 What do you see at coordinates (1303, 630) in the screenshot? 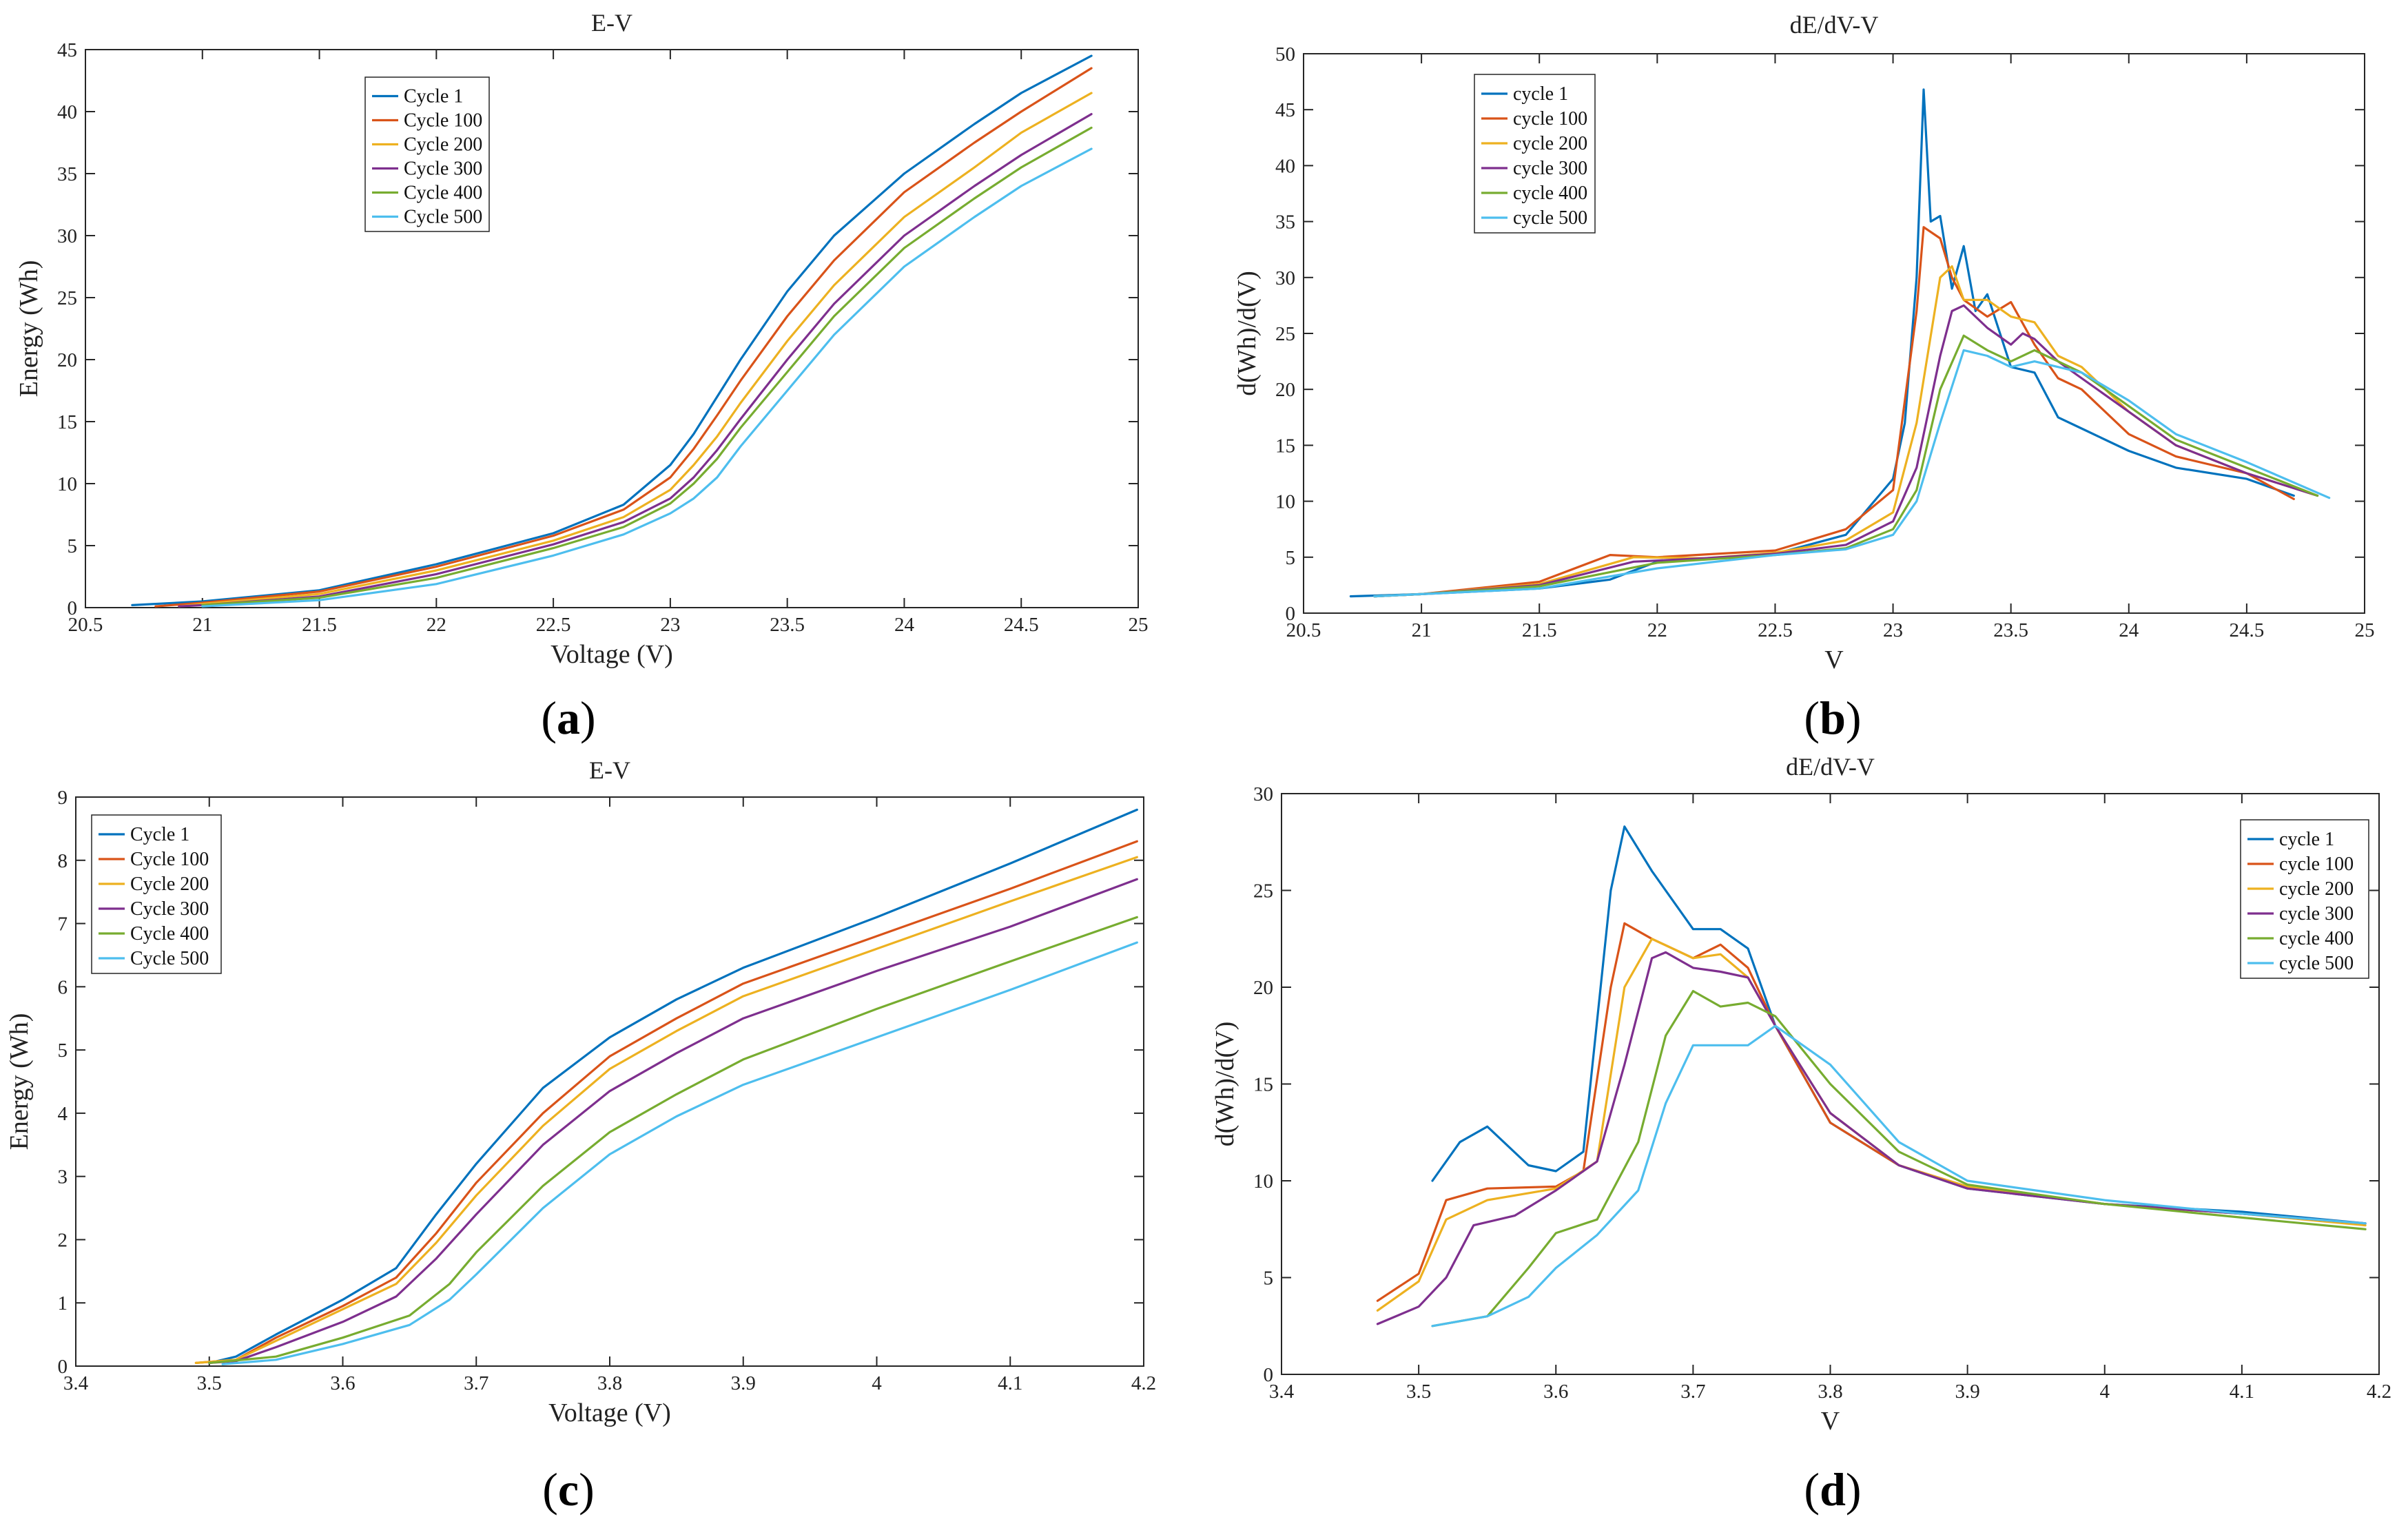
I see `x-tick-label: 20.5` at bounding box center [1303, 630].